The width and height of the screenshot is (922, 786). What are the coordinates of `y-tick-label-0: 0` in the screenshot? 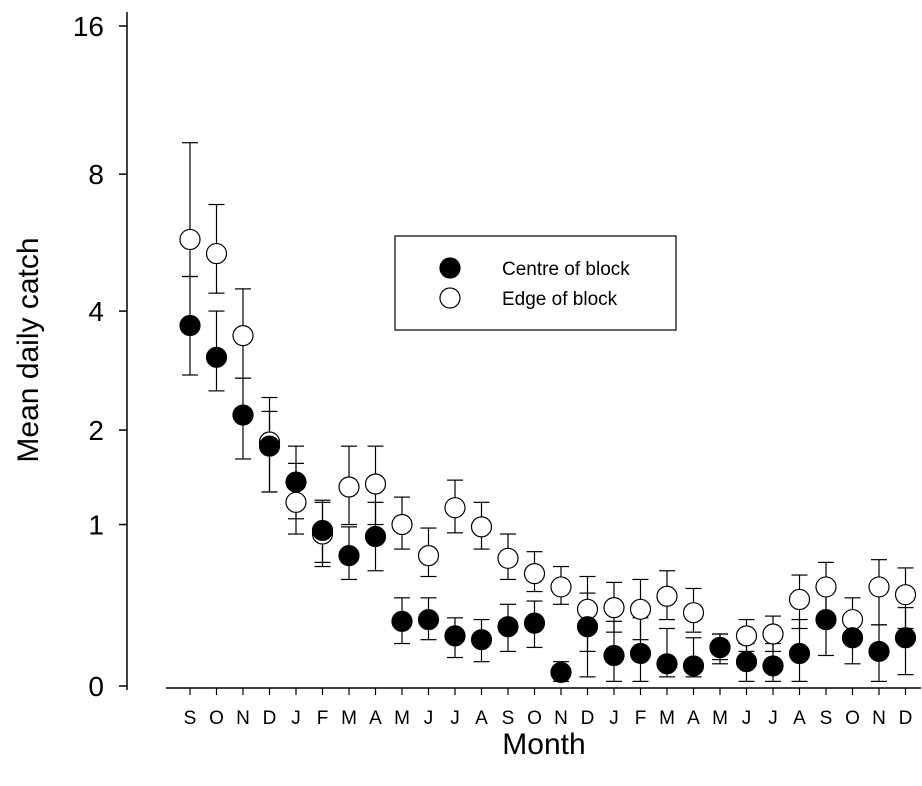 It's located at (96, 686).